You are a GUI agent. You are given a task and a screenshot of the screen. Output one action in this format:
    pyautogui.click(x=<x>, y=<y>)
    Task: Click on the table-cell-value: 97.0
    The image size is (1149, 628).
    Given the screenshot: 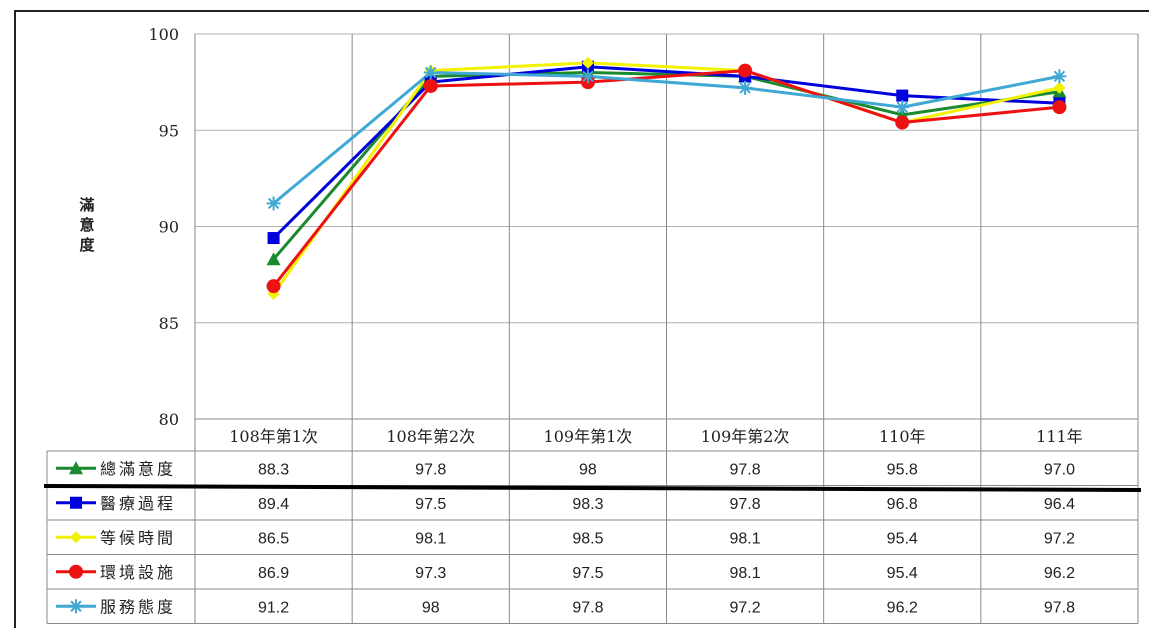 What is the action you would take?
    pyautogui.click(x=1059, y=469)
    